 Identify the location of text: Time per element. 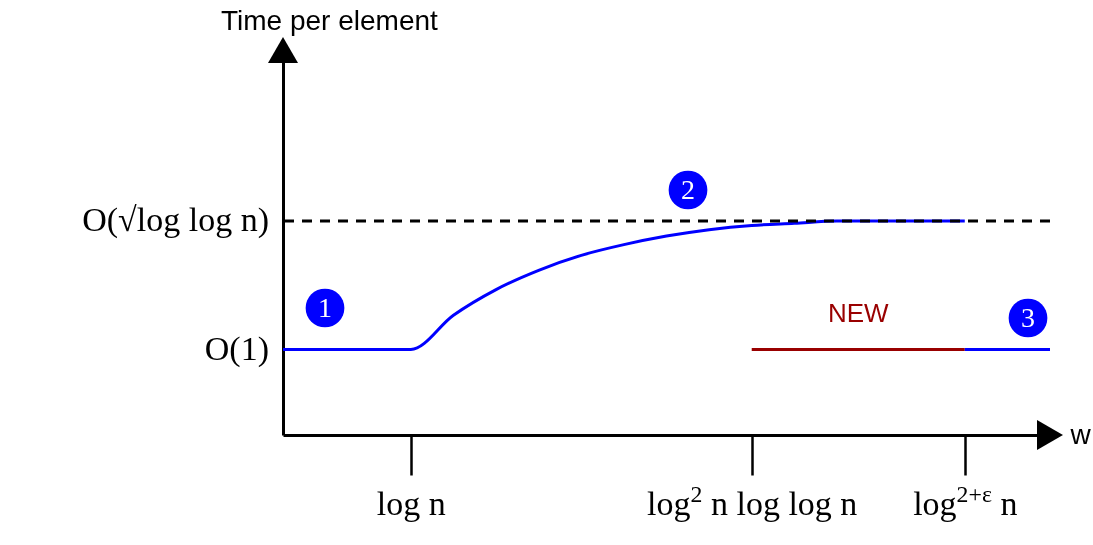
(330, 20).